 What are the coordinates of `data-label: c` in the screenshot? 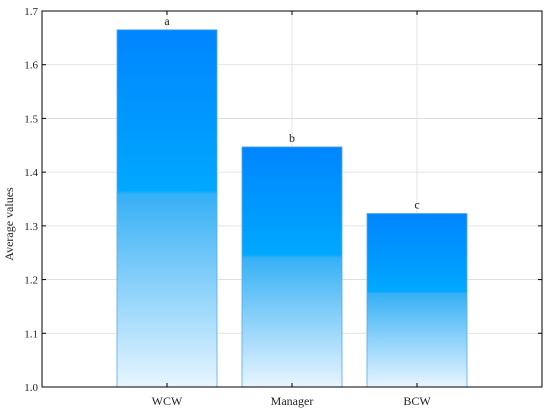 It's located at (416, 205).